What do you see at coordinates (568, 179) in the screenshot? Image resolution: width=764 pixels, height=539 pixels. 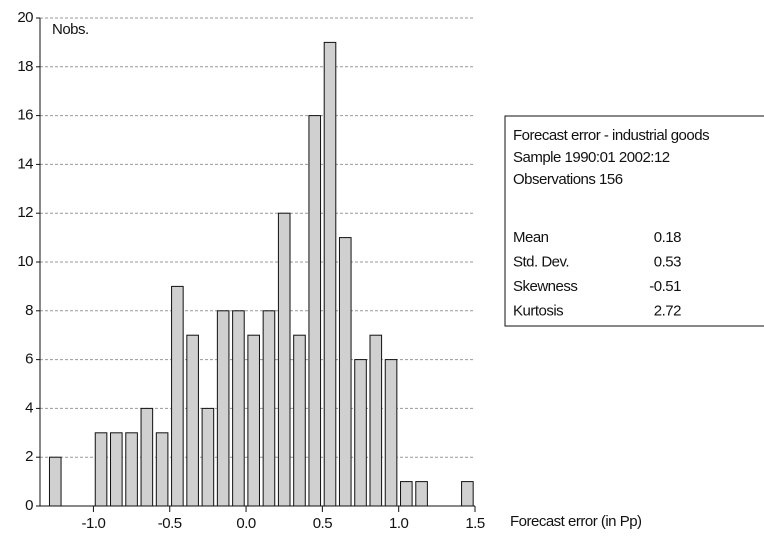 I see `stats-line: Observations 156` at bounding box center [568, 179].